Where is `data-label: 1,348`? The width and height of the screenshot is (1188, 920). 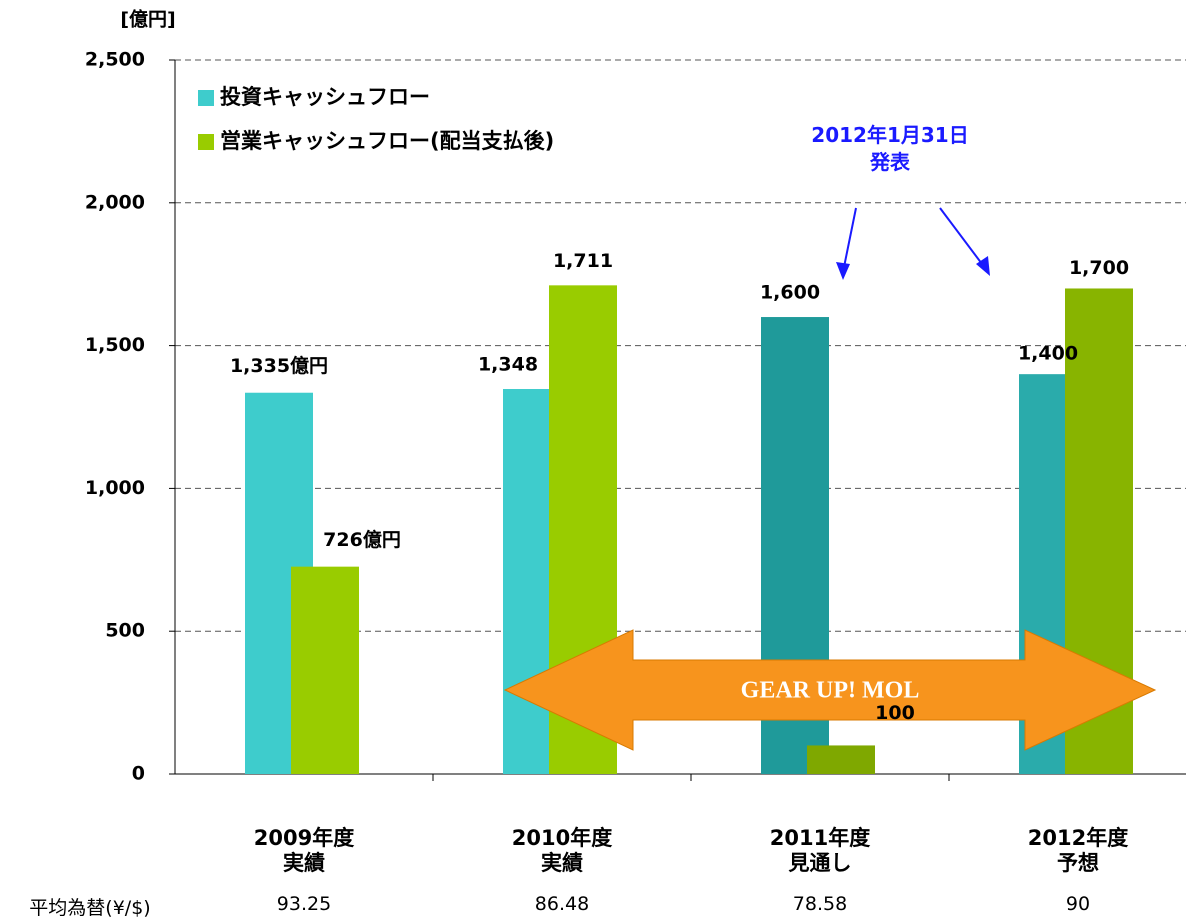
data-label: 1,348 is located at coordinates (508, 365).